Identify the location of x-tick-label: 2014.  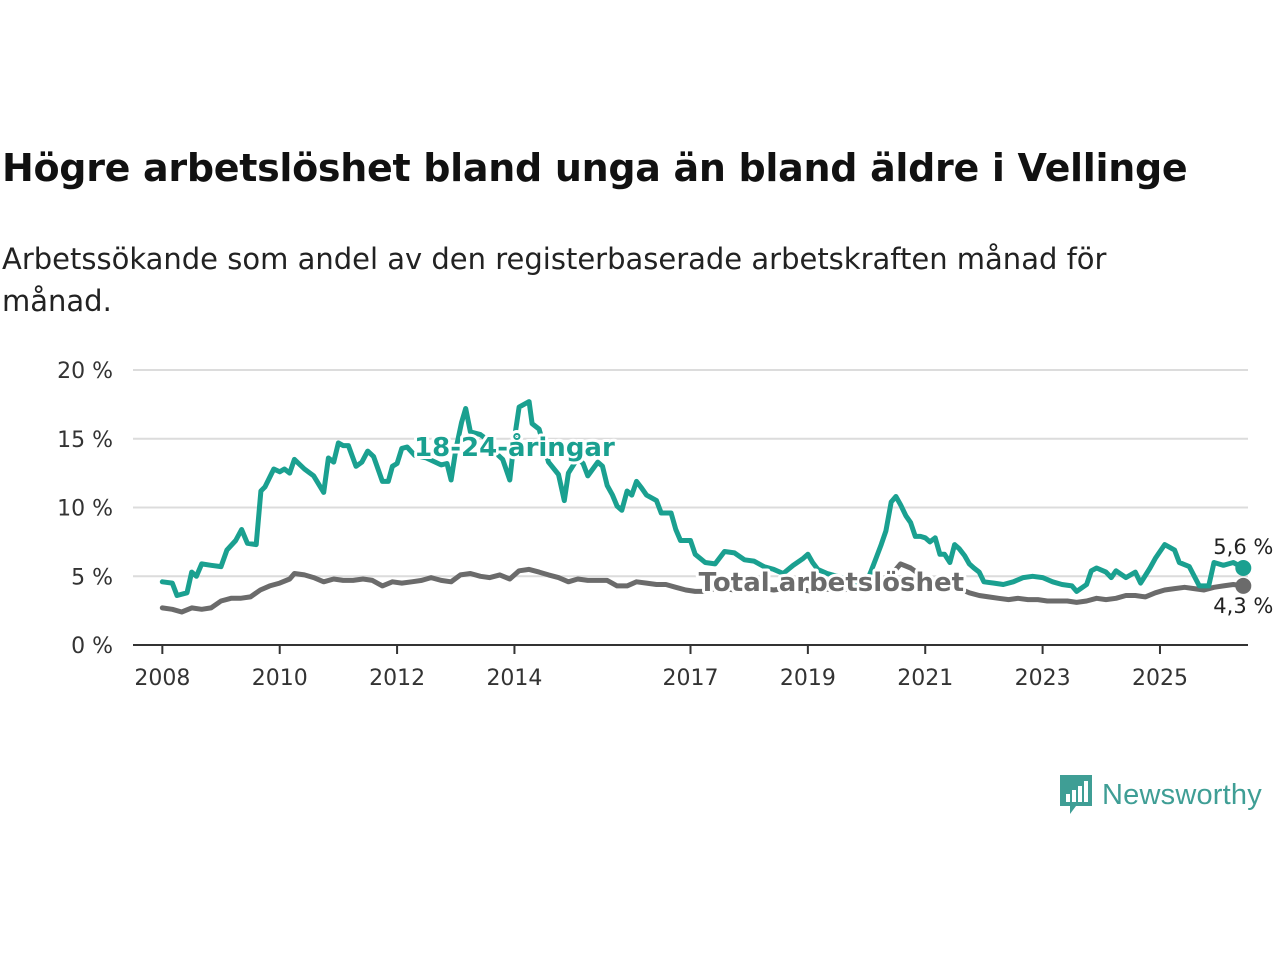
(514, 678).